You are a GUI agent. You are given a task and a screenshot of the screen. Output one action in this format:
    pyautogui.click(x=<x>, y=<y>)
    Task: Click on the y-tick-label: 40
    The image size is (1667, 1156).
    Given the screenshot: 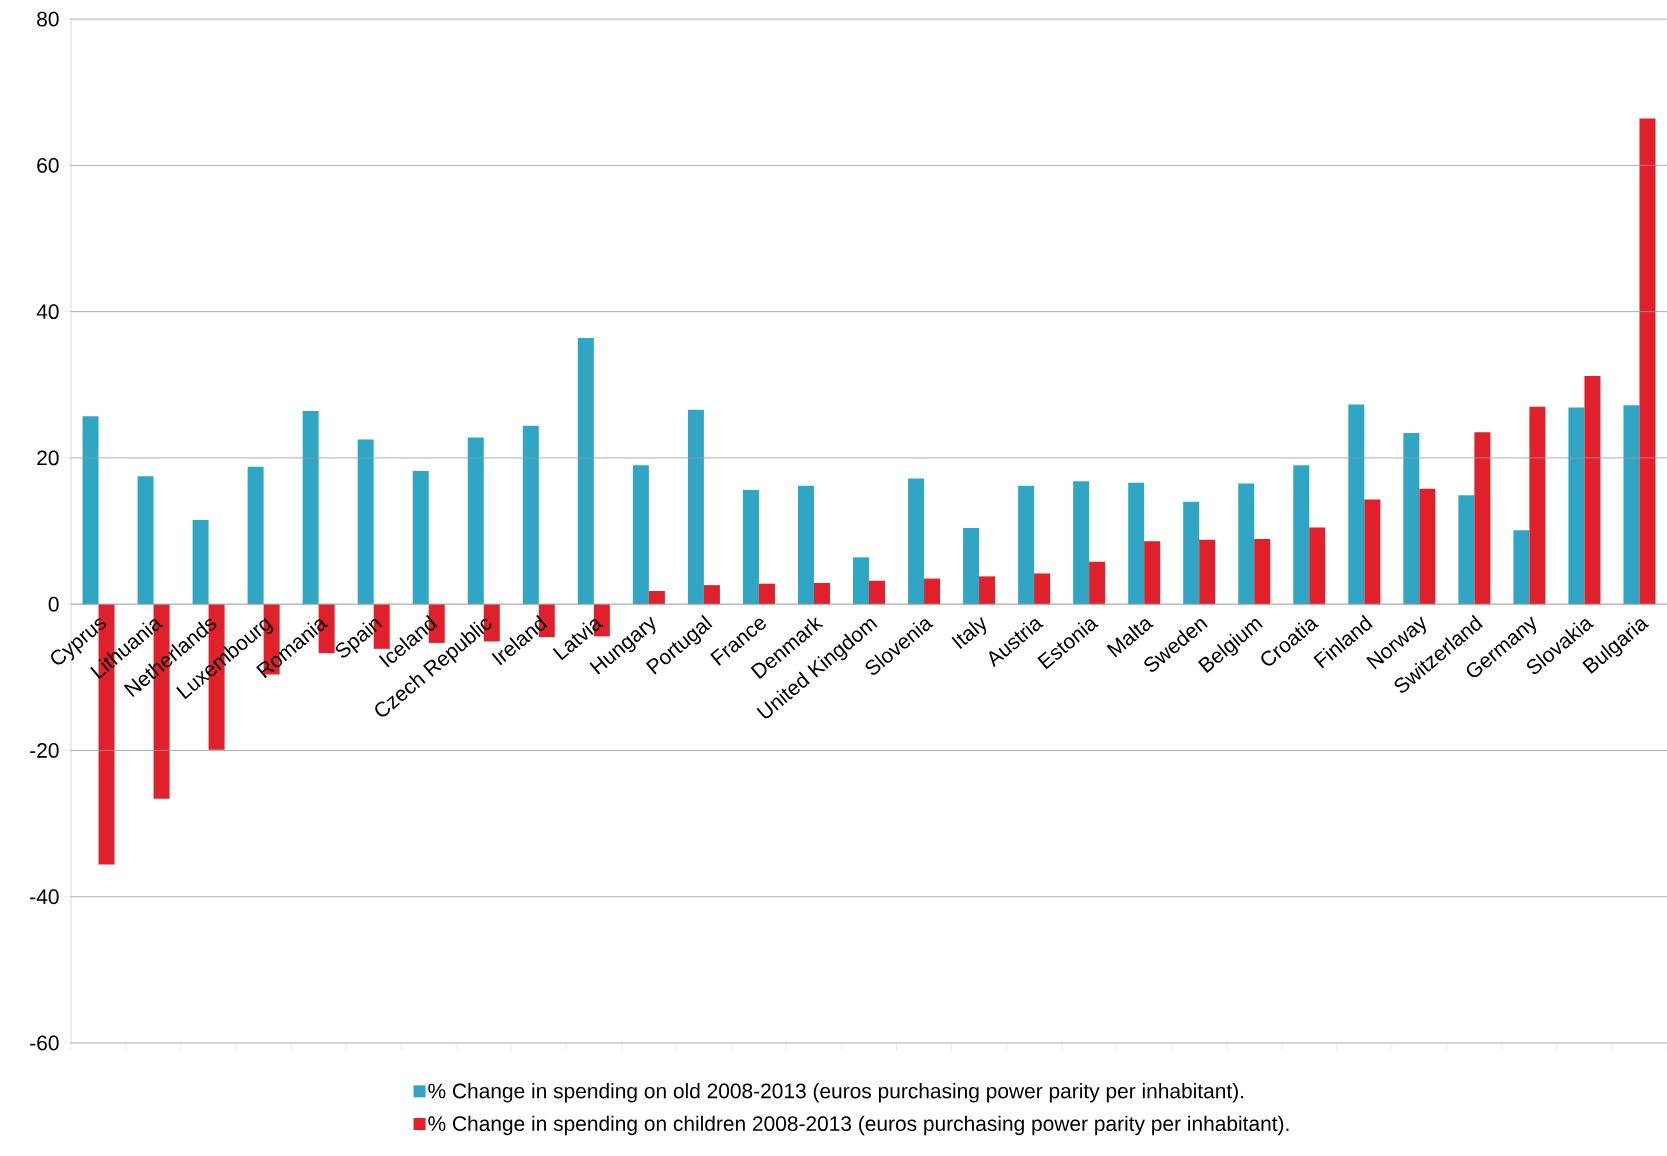 What is the action you would take?
    pyautogui.click(x=47, y=312)
    